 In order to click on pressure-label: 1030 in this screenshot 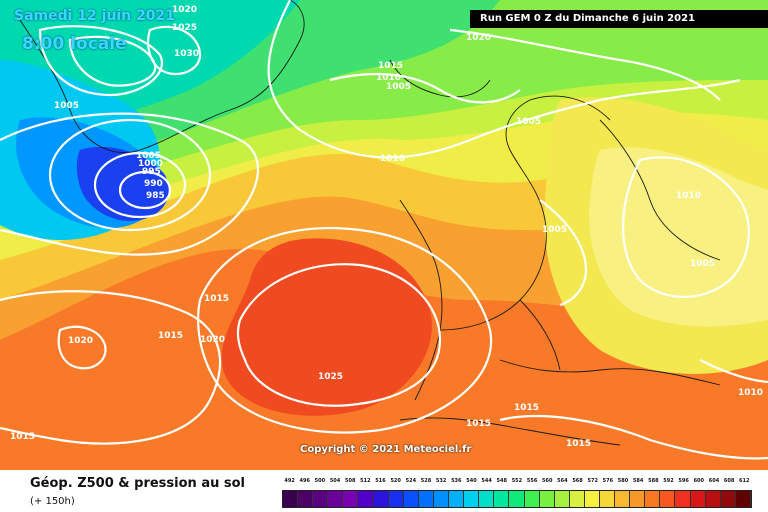, I will do `click(186, 54)`.